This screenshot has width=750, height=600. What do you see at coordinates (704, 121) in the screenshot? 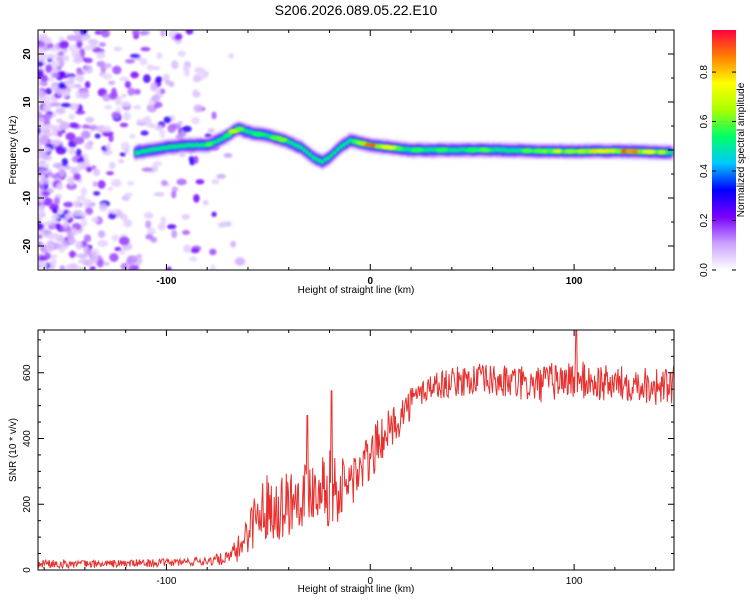
I see `colorbar-tick-label: 0.6` at bounding box center [704, 121].